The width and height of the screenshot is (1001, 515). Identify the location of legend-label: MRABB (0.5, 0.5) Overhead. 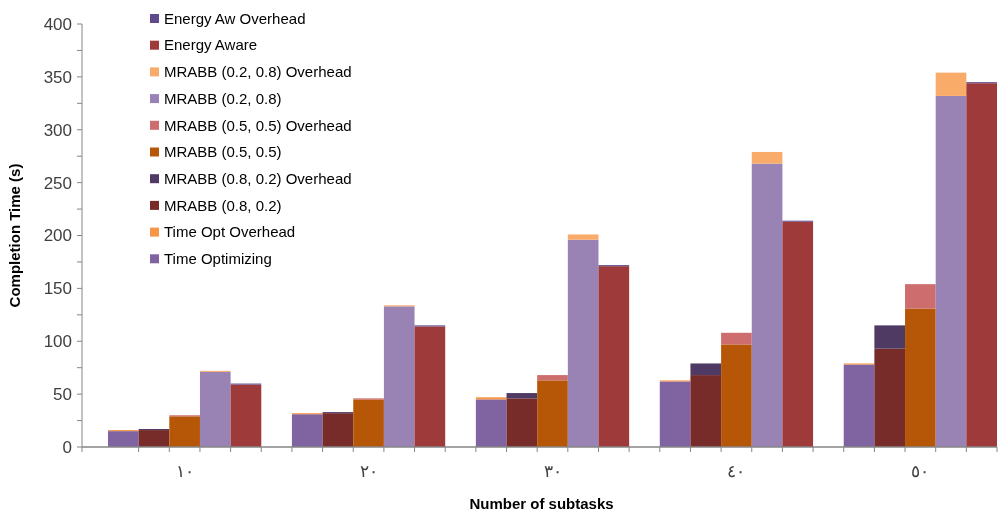
(258, 125).